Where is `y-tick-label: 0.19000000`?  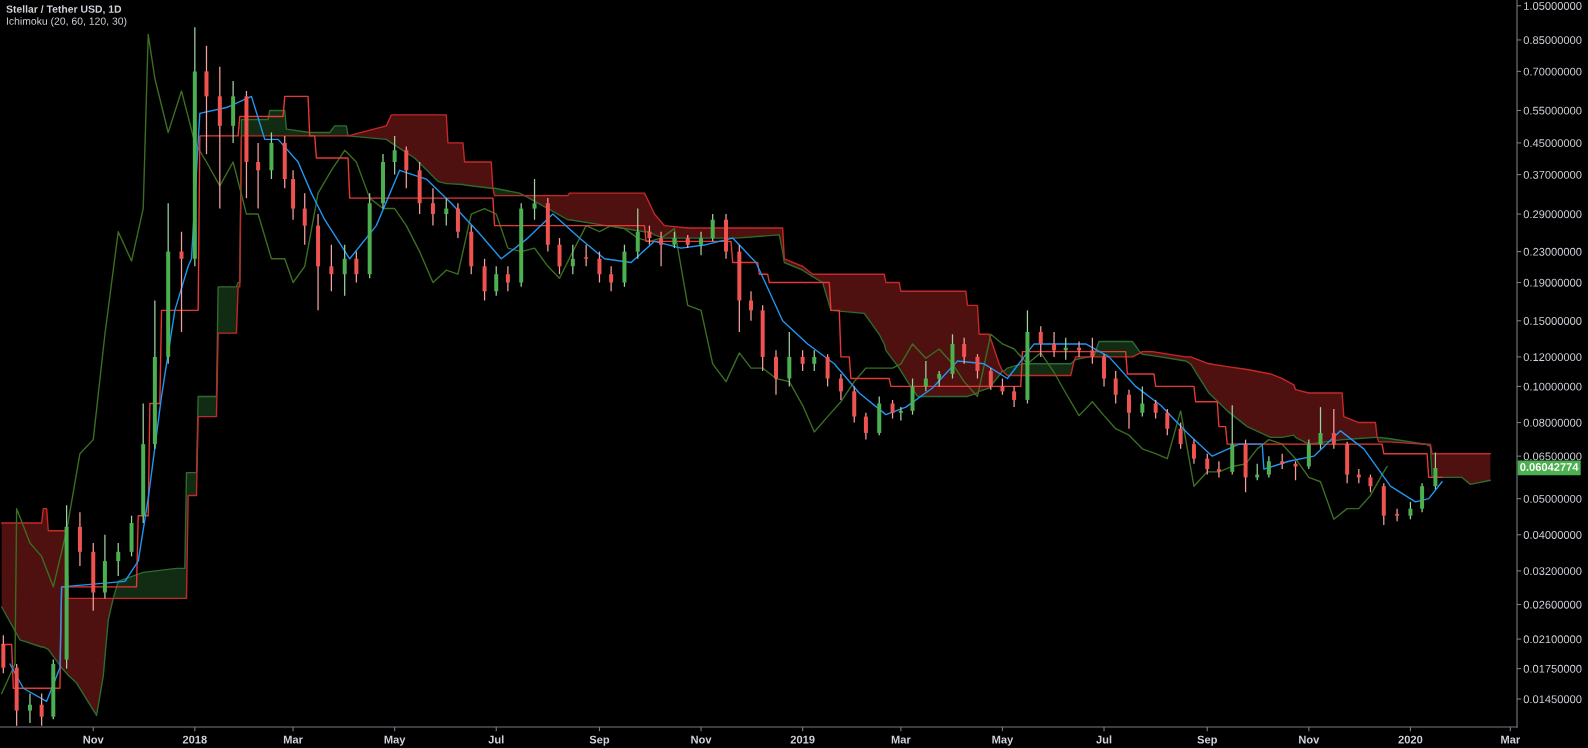 y-tick-label: 0.19000000 is located at coordinates (1552, 282).